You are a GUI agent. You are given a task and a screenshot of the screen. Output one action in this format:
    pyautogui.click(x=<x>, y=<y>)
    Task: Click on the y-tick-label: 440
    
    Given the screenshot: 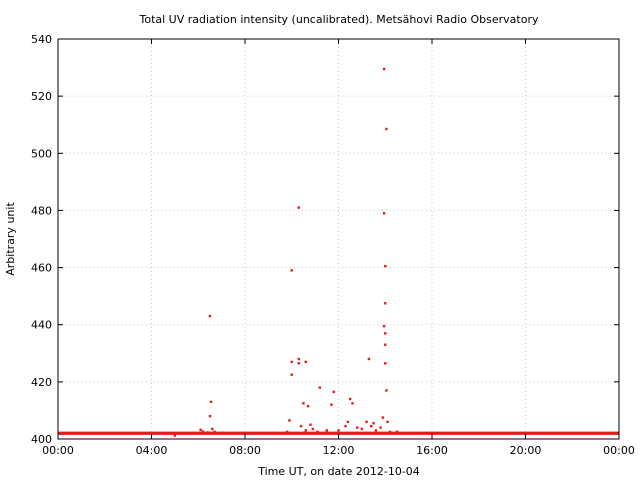 What is the action you would take?
    pyautogui.click(x=41, y=325)
    